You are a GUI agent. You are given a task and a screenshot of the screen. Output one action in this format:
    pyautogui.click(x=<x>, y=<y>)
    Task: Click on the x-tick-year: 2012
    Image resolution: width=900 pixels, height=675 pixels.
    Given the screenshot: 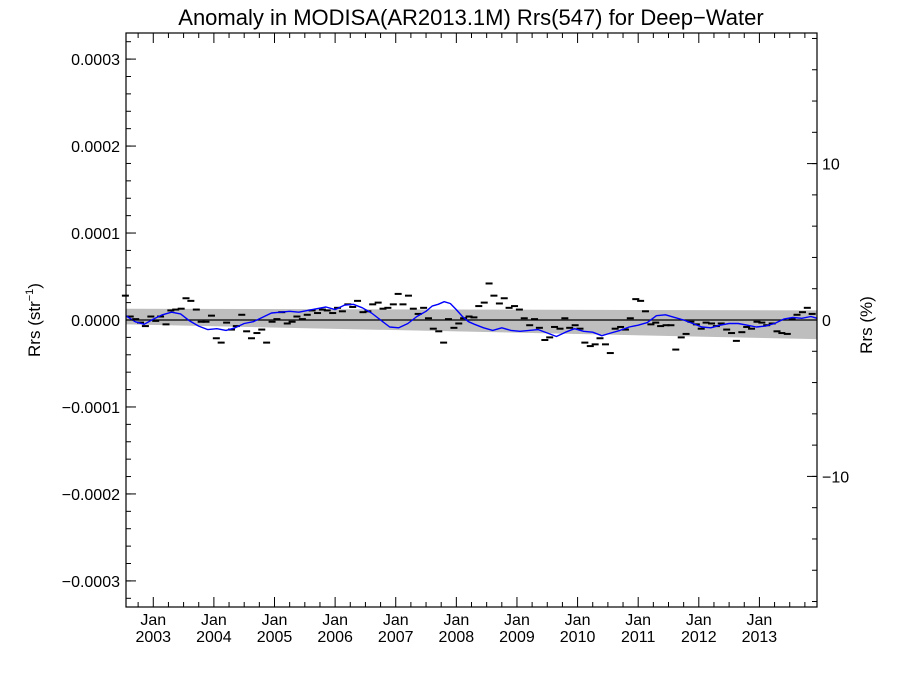 What is the action you would take?
    pyautogui.click(x=699, y=637)
    